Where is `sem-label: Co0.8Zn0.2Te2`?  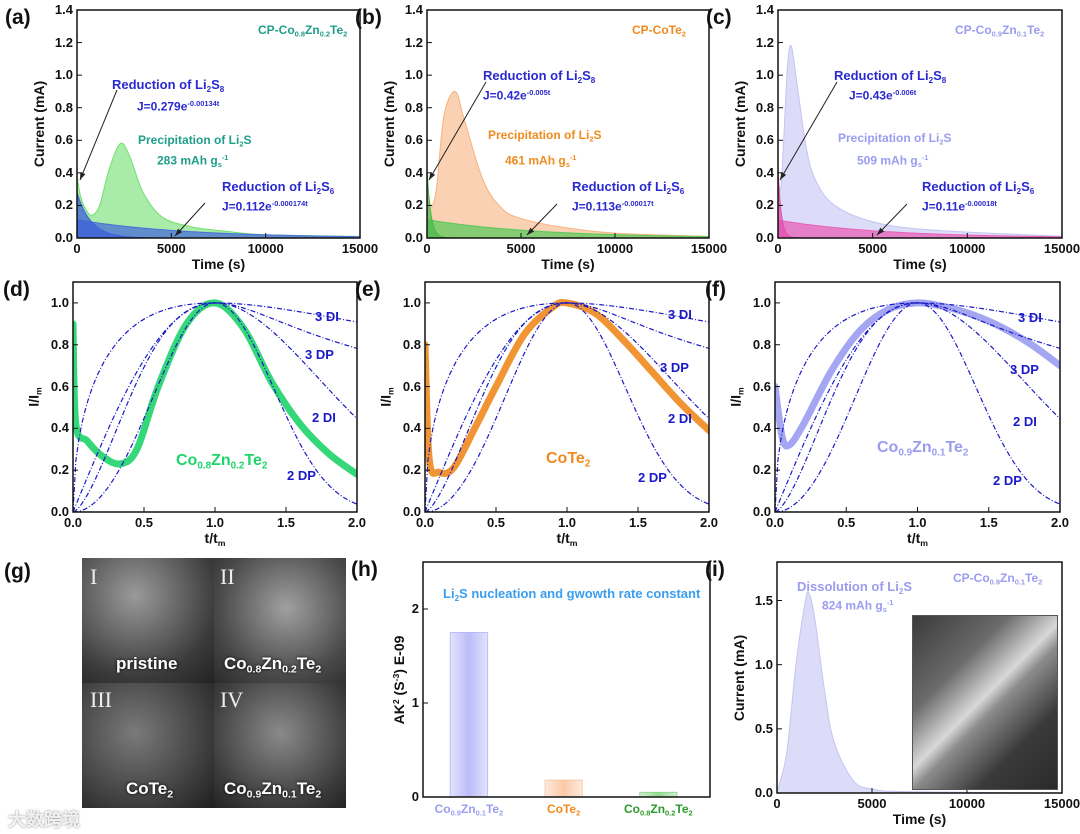
sem-label: Co0.8Zn0.2Te2 is located at coordinates (273, 665).